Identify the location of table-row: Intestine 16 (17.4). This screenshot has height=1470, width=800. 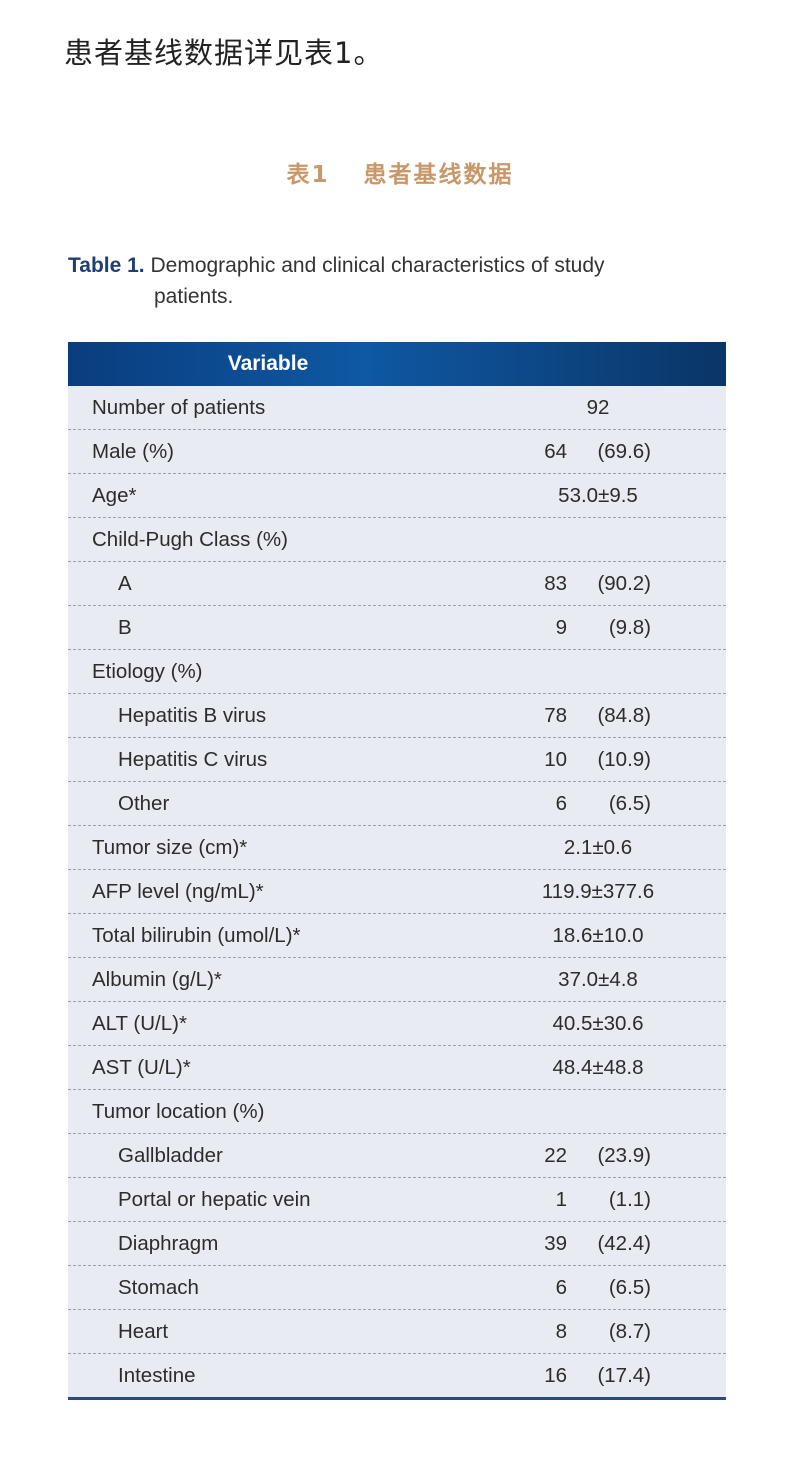
(397, 1377).